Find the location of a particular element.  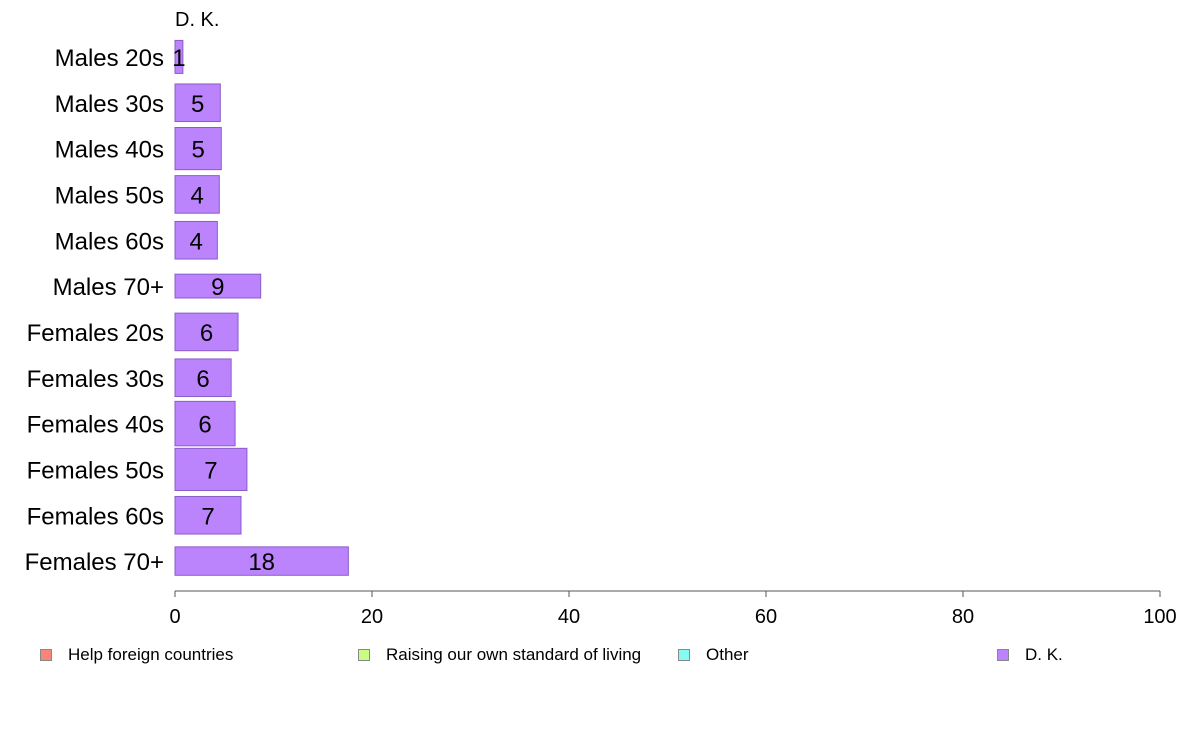

category-label: Females 30s is located at coordinates (95, 379).